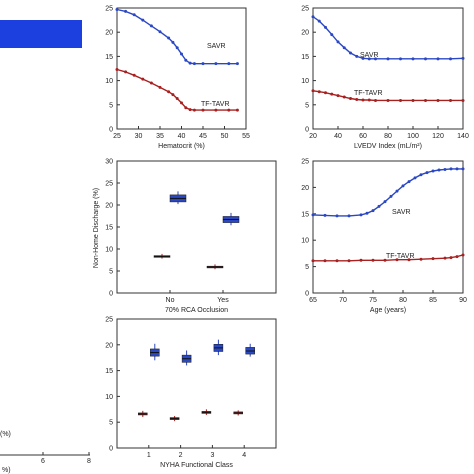  I want to click on lvedv-ytick-label-1: 5, so click(307, 105).